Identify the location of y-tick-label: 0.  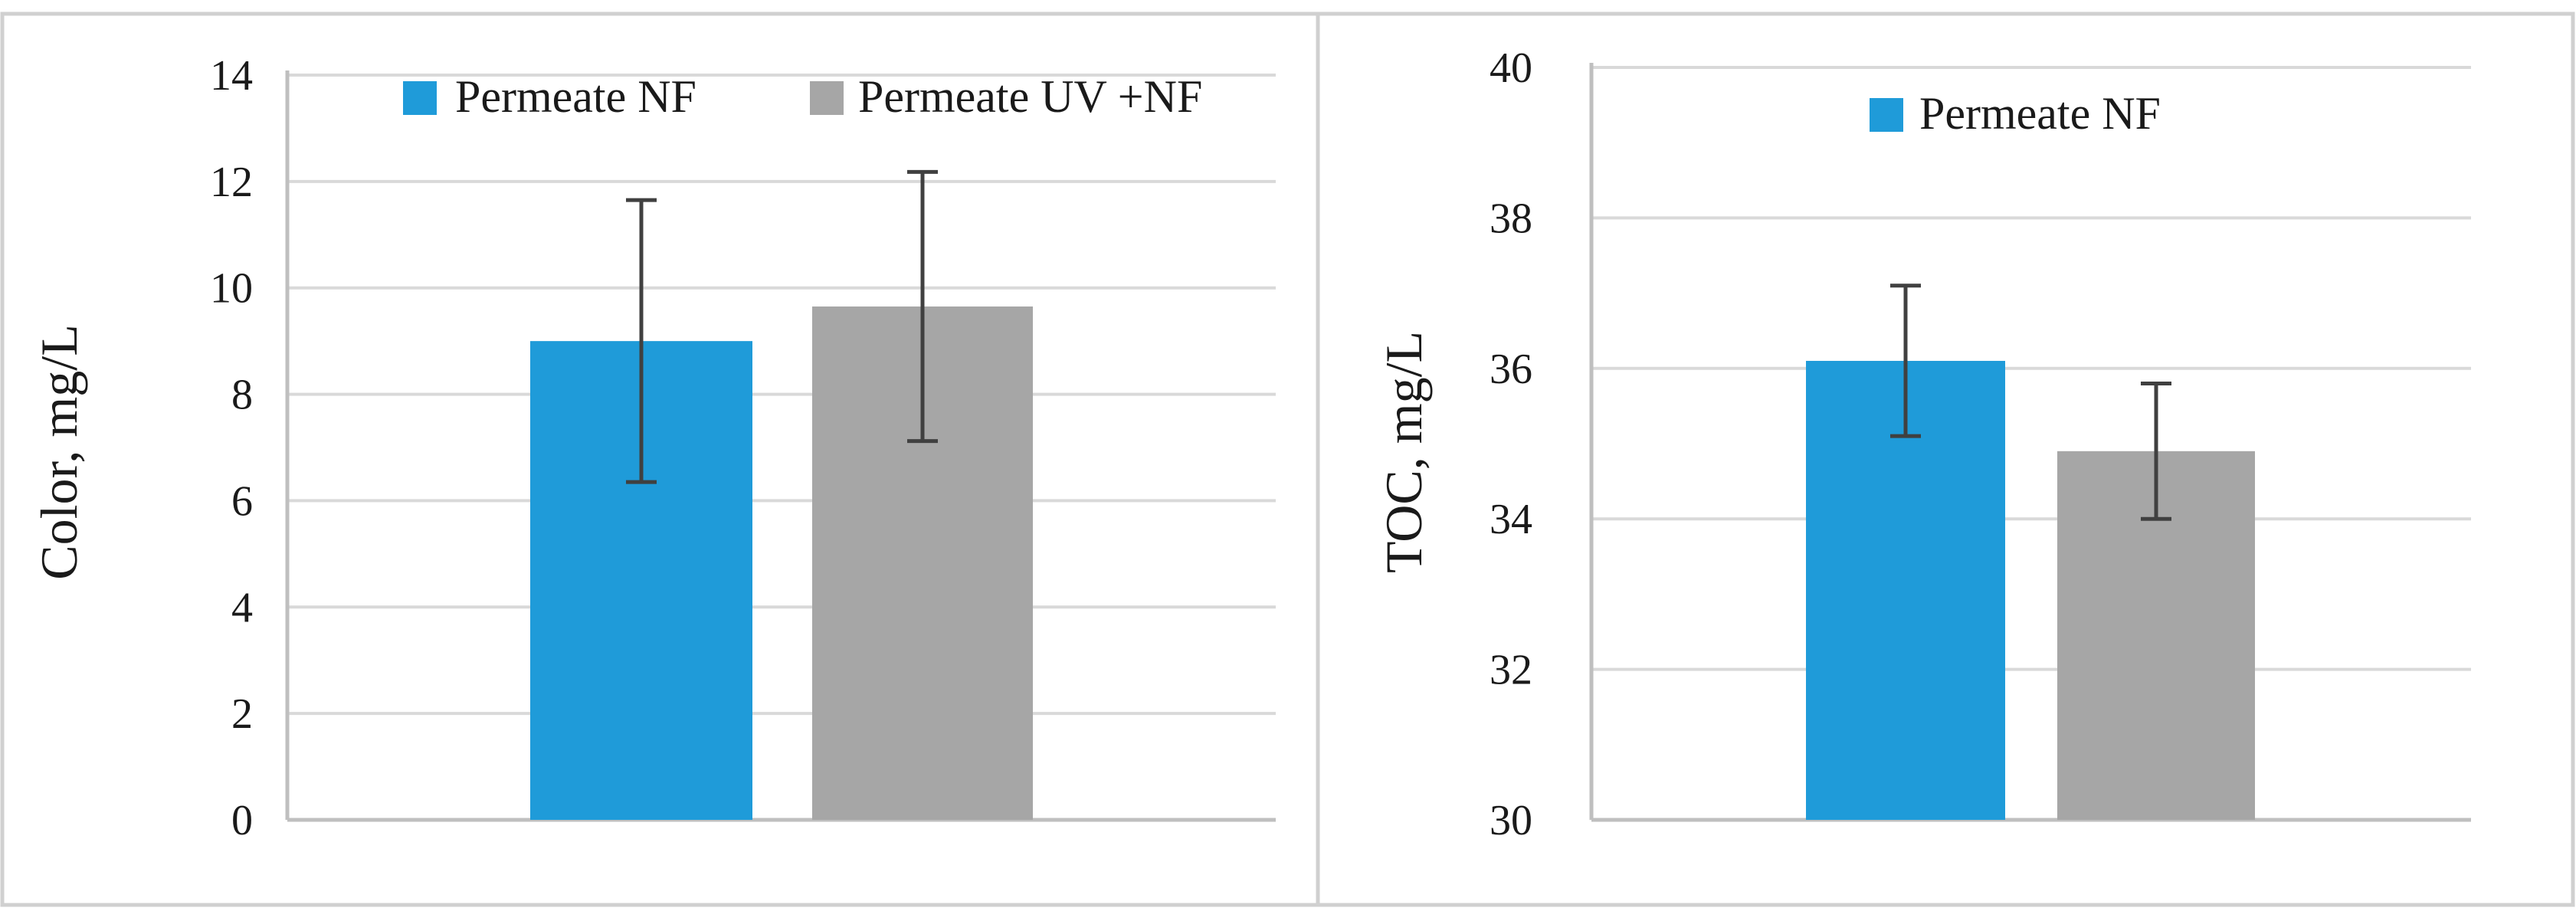
(242, 820).